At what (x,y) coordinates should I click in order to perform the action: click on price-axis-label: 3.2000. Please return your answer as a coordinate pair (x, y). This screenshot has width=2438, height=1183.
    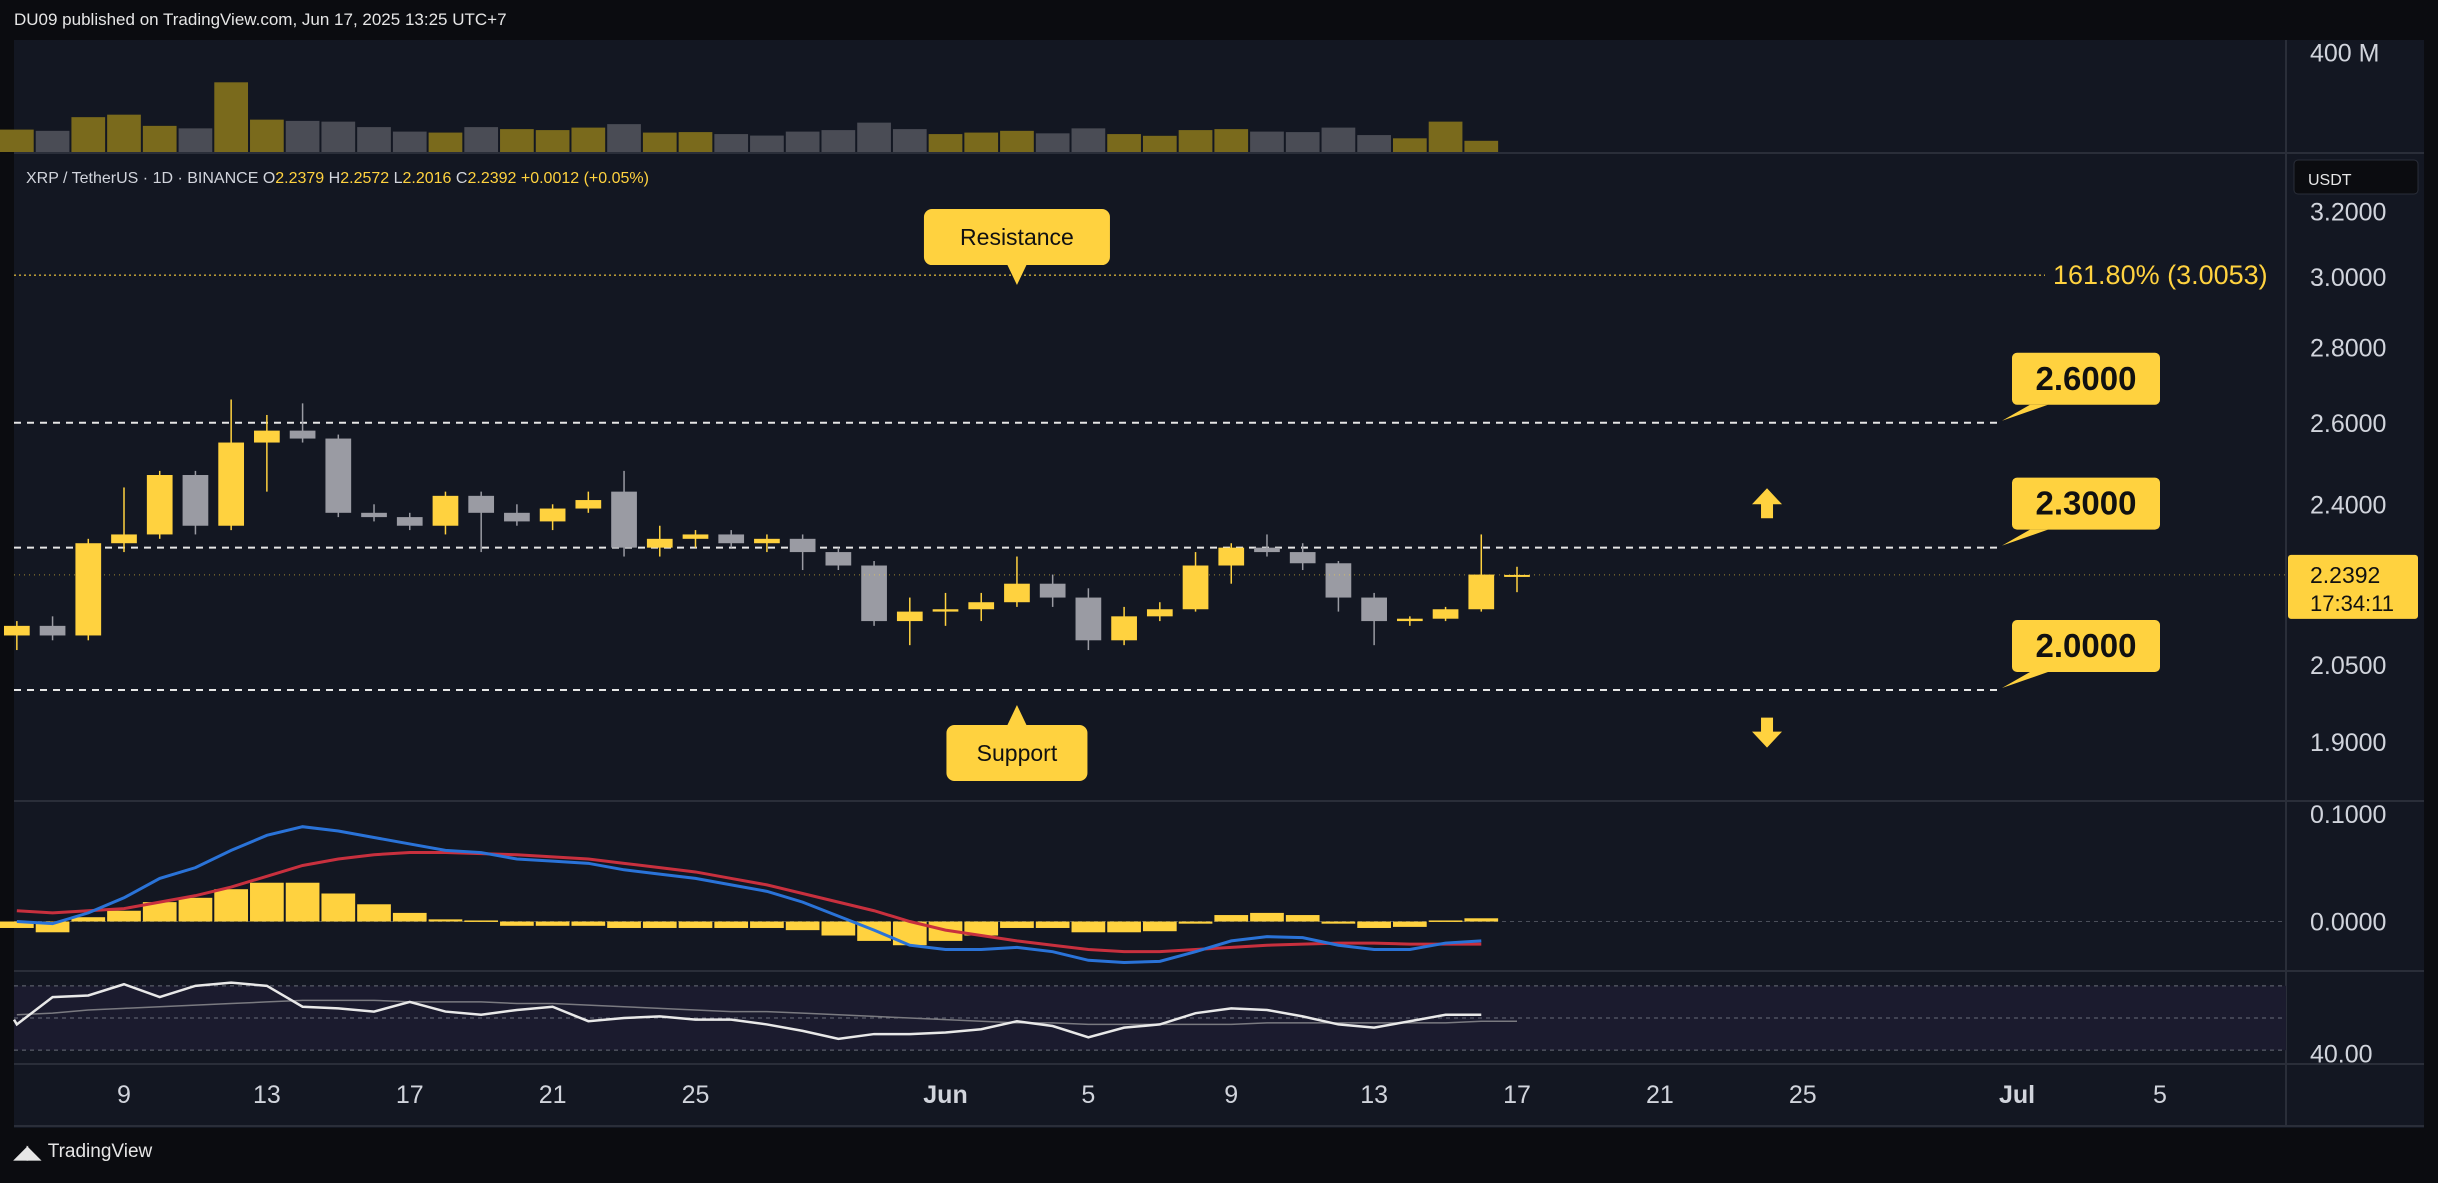
    Looking at the image, I should click on (2348, 212).